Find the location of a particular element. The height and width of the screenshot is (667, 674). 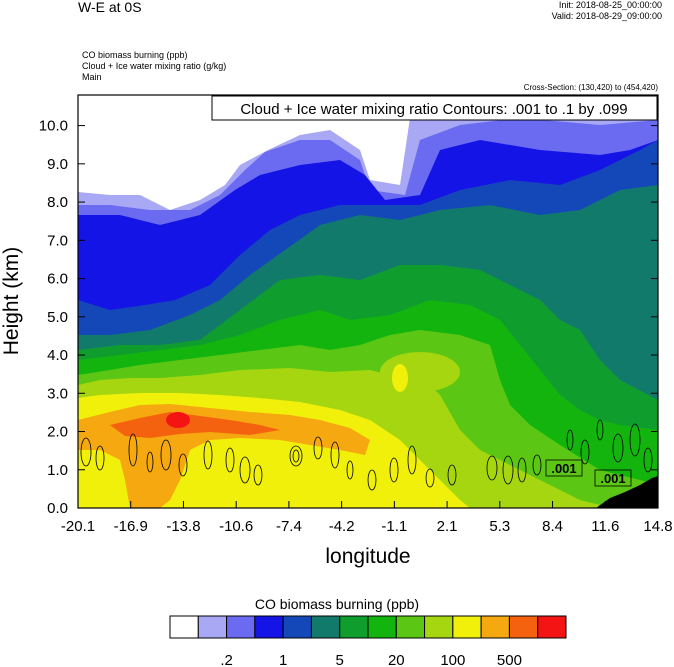

colorbar-label: 20 is located at coordinates (396, 659).